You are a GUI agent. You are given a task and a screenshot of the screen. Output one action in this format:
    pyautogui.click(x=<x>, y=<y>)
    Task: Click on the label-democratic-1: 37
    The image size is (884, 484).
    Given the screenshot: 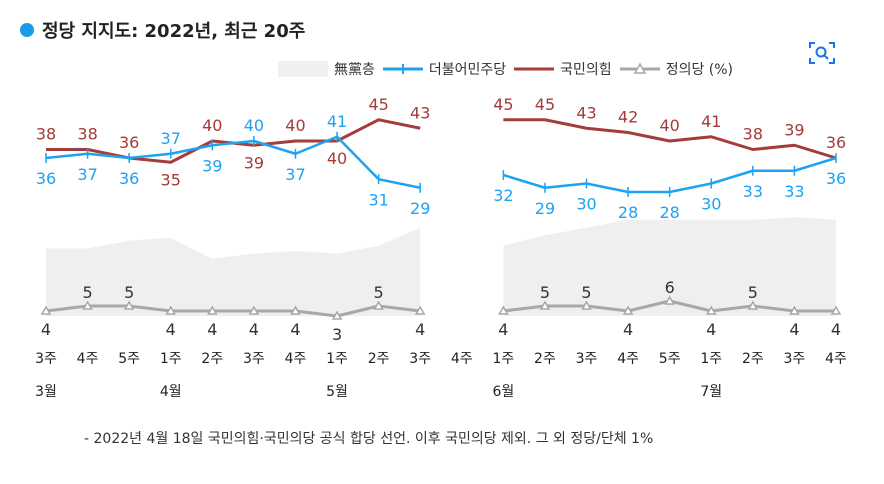 What is the action you would take?
    pyautogui.click(x=87, y=174)
    